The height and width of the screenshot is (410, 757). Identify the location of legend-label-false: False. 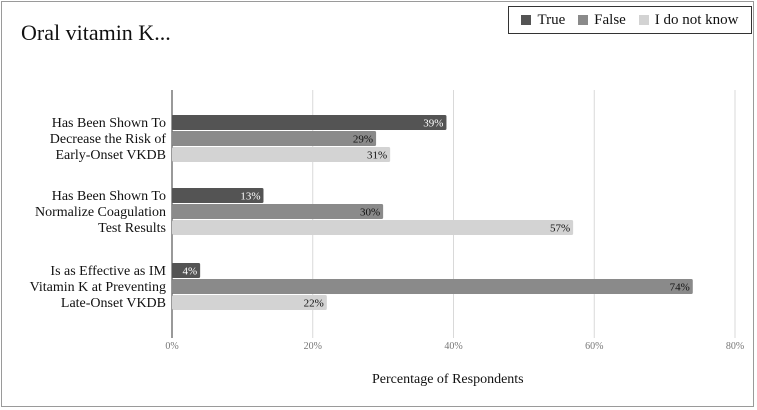
(610, 19).